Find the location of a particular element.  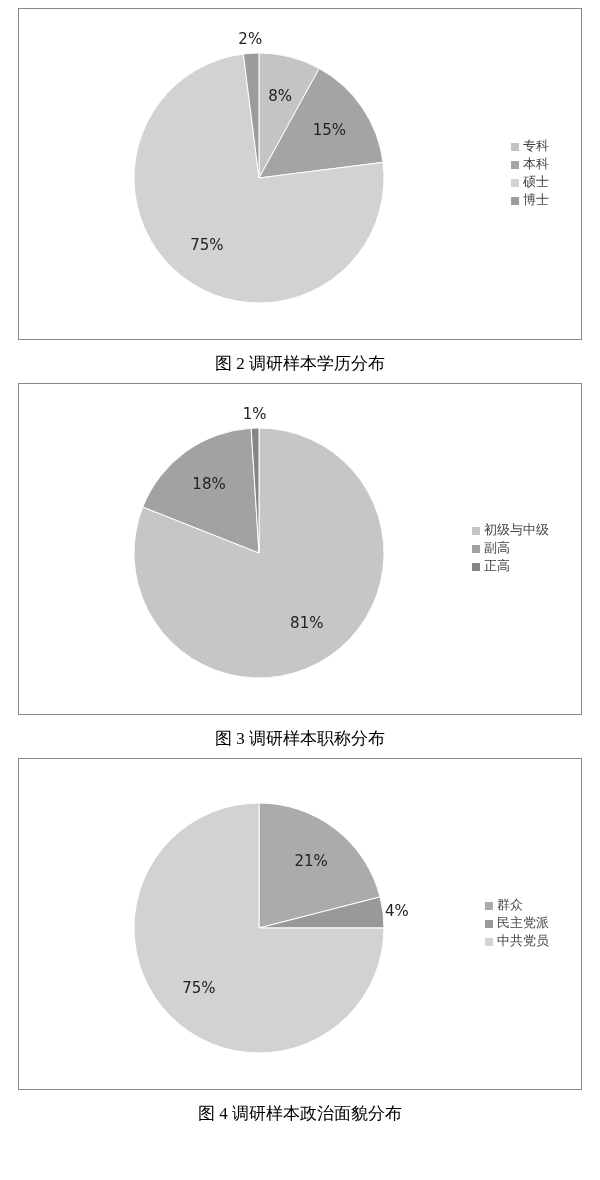

legend-label: 初级与中级 is located at coordinates (516, 529).